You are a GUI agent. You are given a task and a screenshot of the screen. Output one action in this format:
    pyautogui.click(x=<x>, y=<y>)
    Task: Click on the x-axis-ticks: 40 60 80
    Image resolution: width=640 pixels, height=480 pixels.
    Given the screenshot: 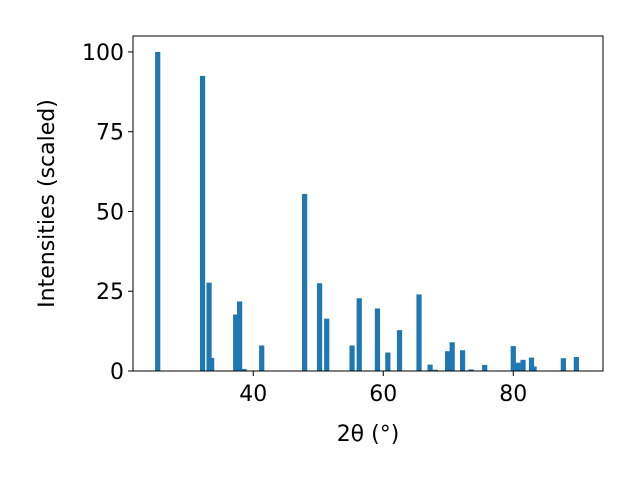 What is the action you would take?
    pyautogui.click(x=383, y=389)
    